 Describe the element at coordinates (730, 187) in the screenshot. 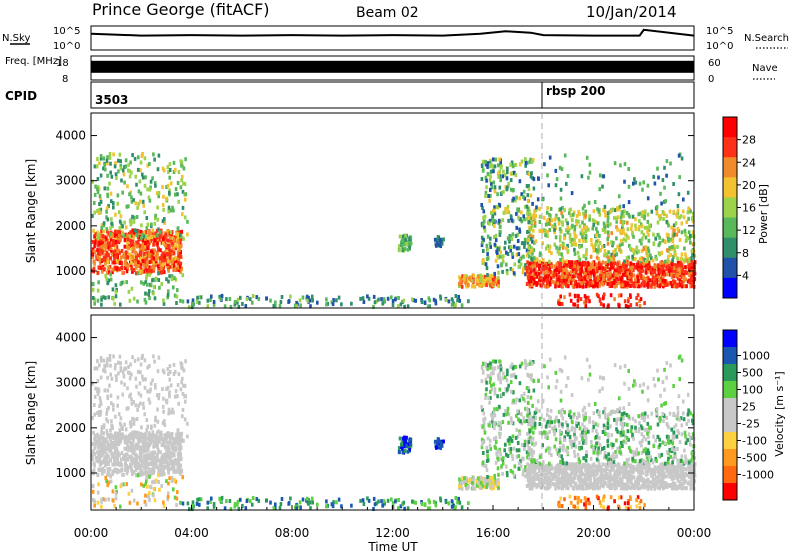

I see `power-colorbar-cell` at that location.